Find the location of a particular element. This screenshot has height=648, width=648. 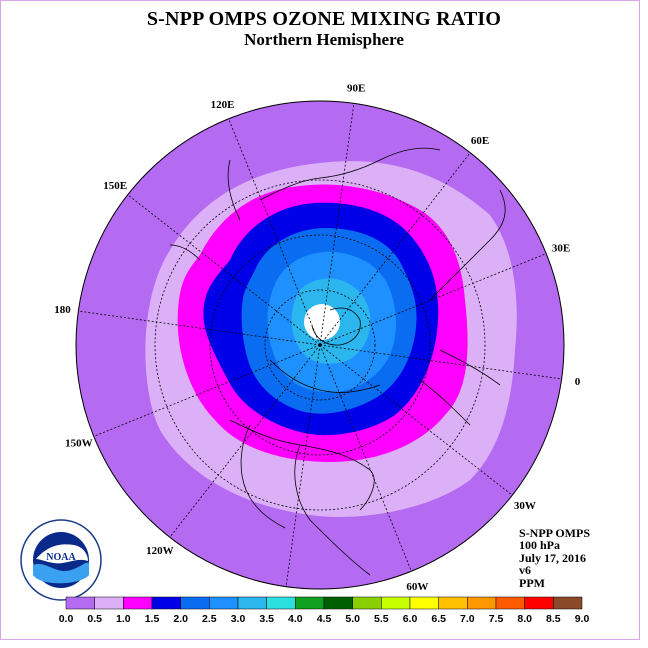

noaa-logo: NOAA is located at coordinates (61, 560).